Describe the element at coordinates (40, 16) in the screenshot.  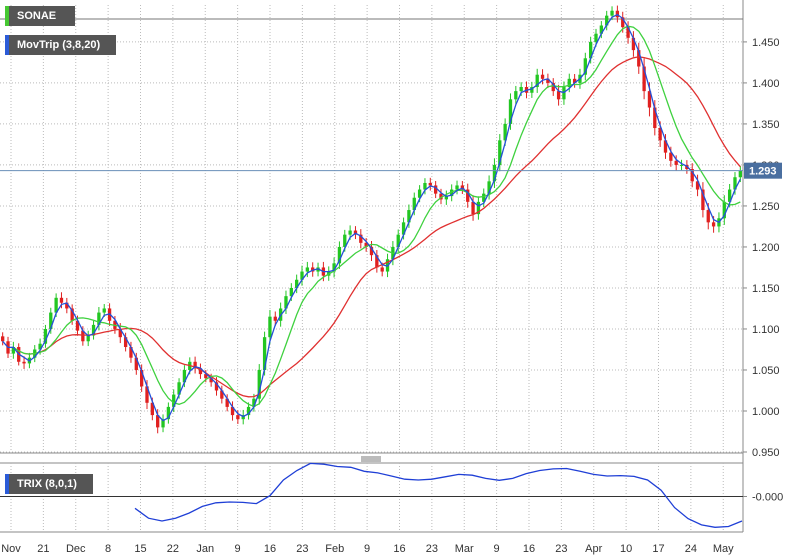
I see `symbol-tag: SONAE` at that location.